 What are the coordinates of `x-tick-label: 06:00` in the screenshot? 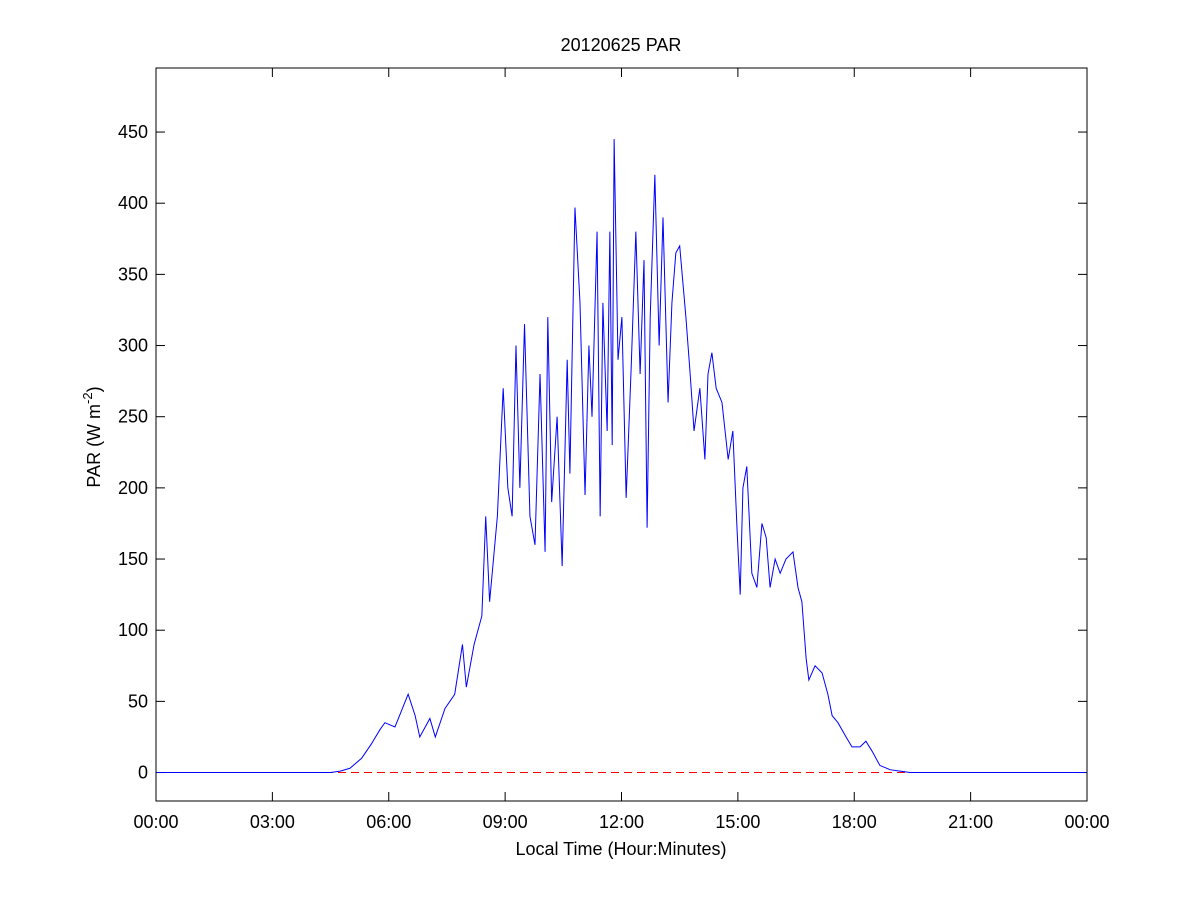 It's located at (388, 822).